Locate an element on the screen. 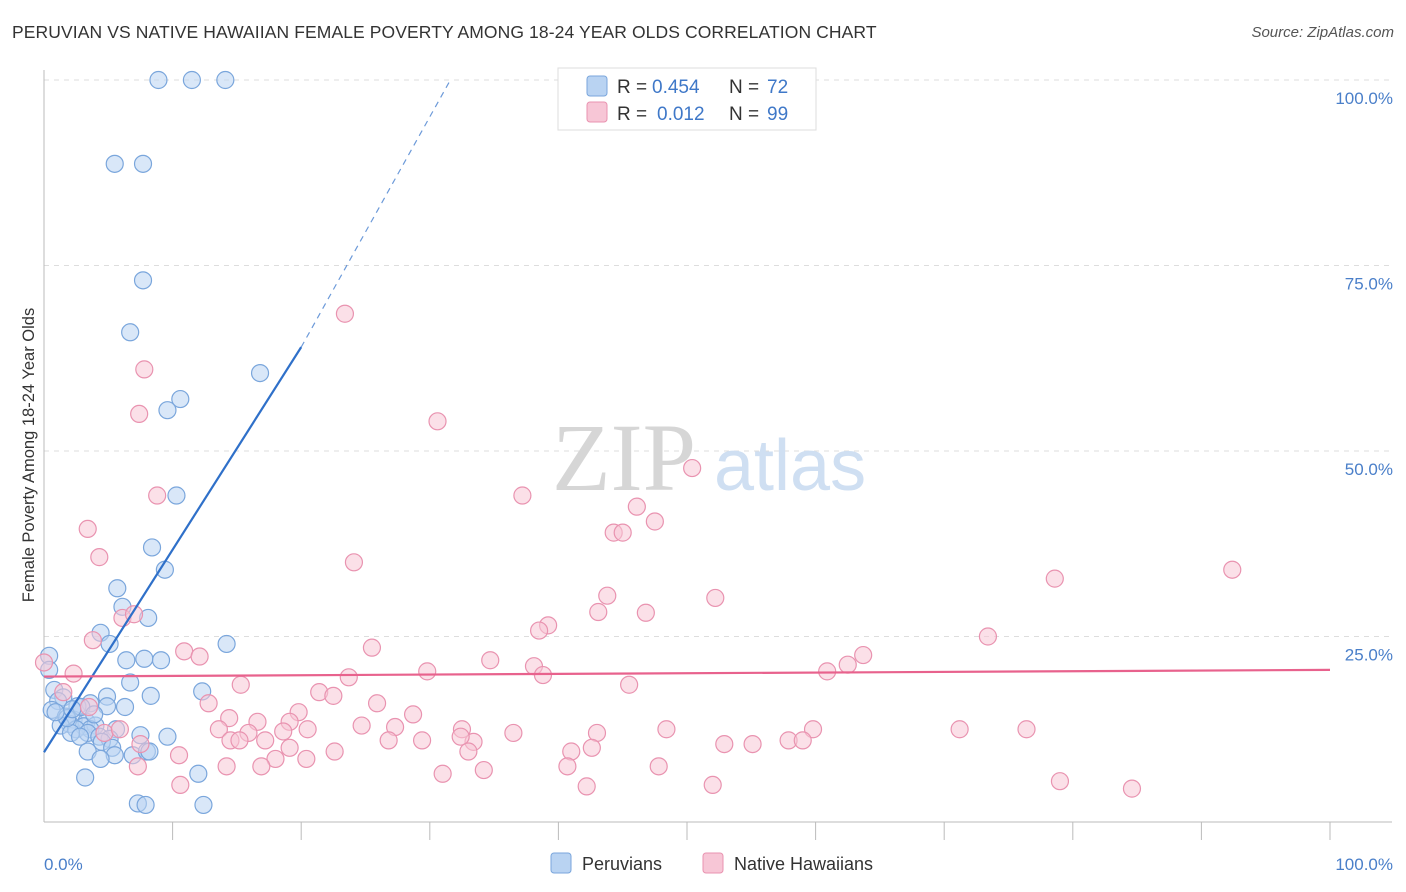 This screenshot has height=892, width=1406. series-legend: Peruvians Native Hawaiians is located at coordinates (711, 863).